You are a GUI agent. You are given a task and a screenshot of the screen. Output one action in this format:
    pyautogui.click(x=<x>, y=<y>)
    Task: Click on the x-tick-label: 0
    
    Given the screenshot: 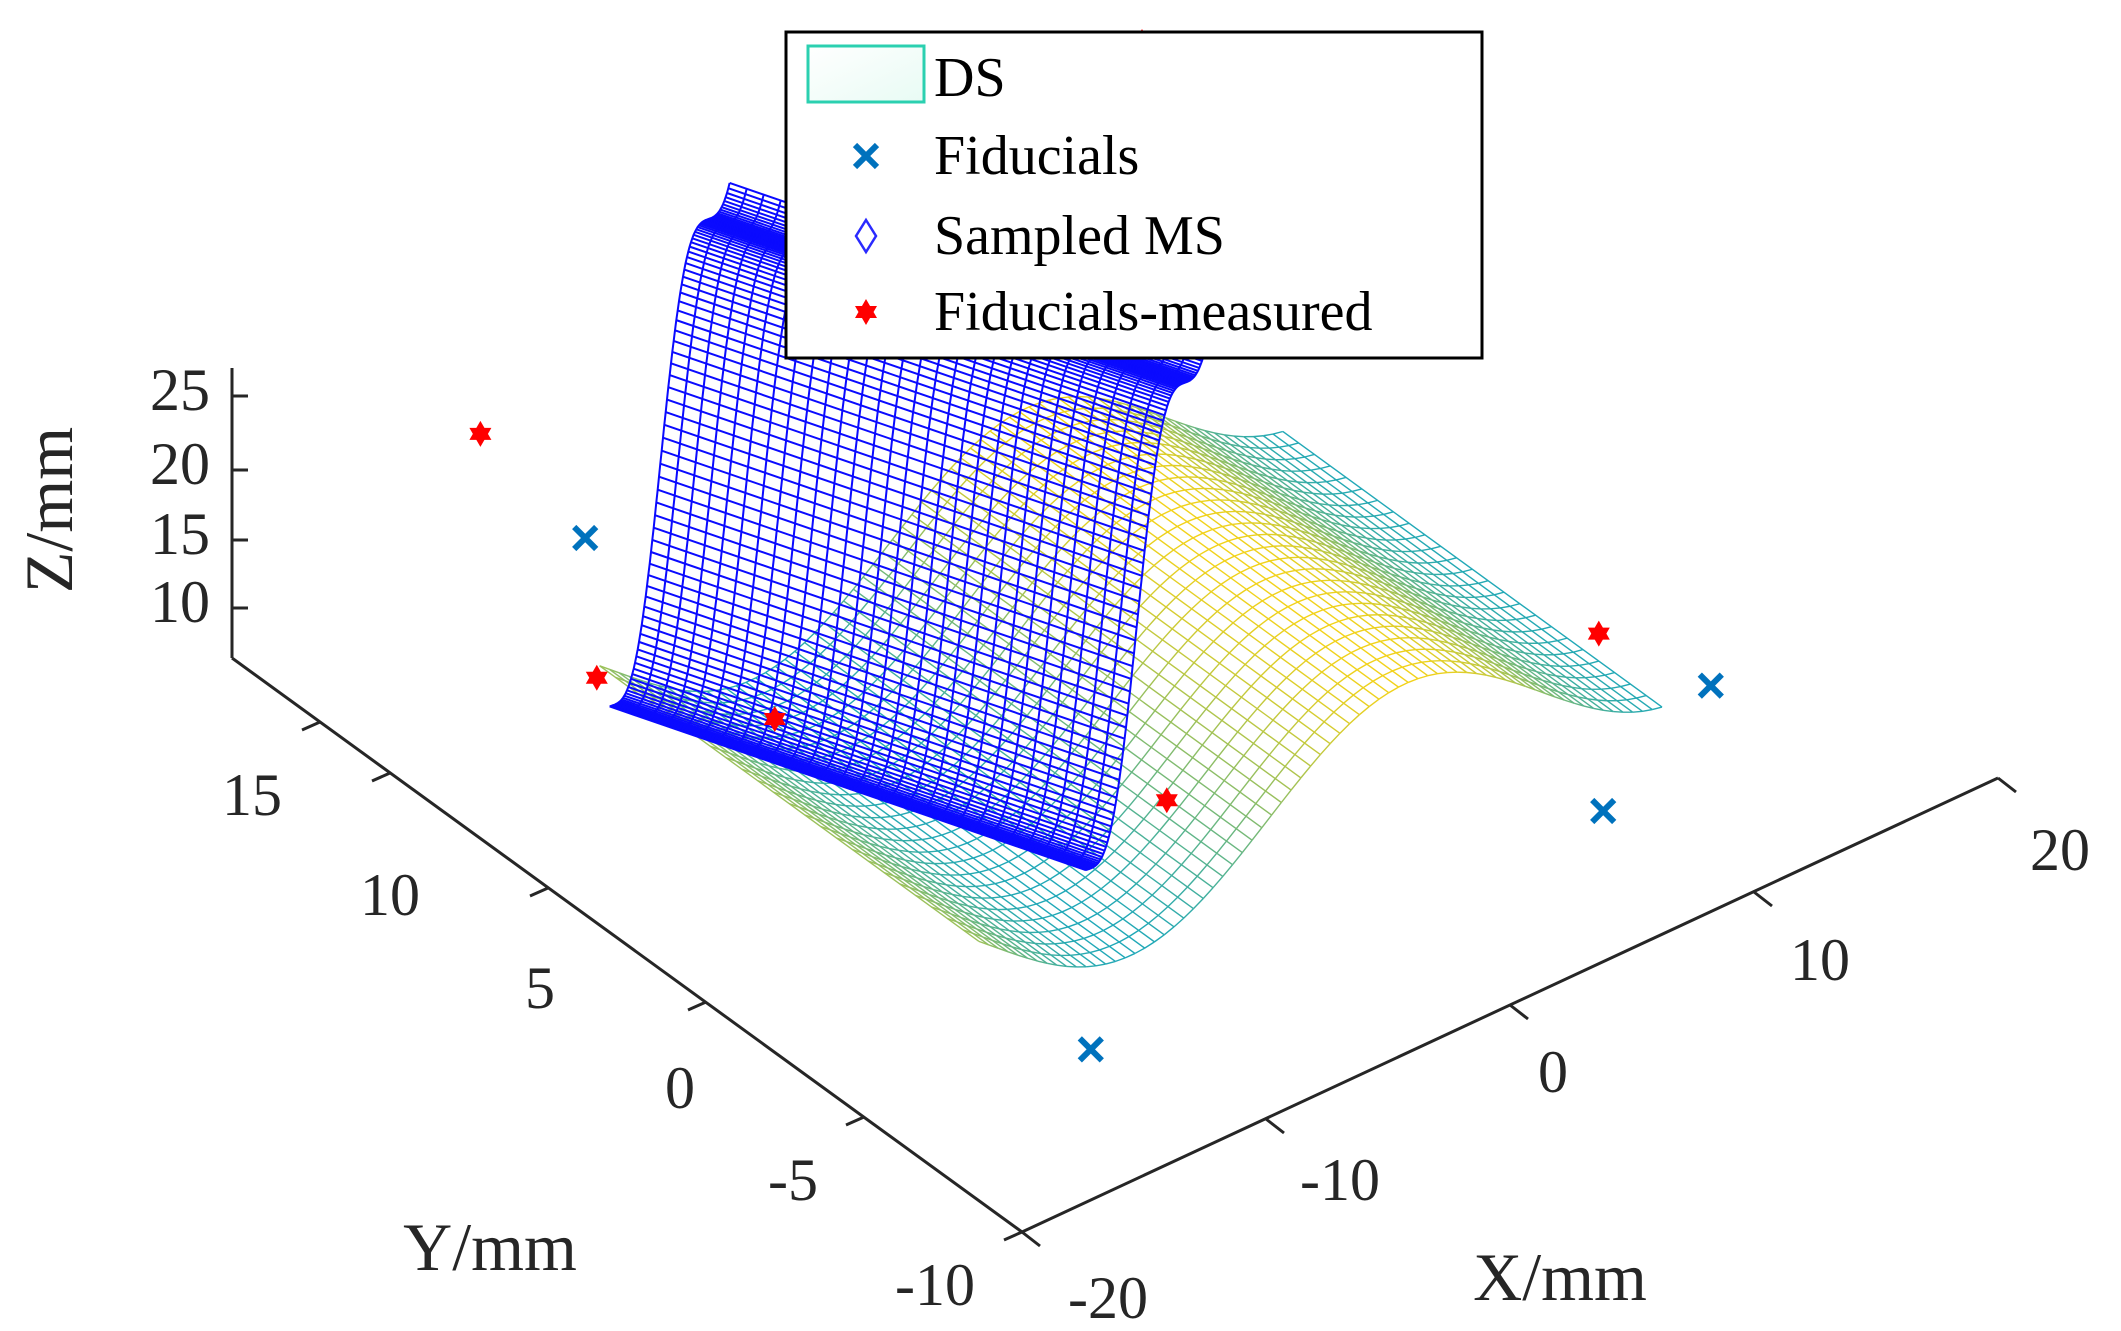 What is the action you would take?
    pyautogui.click(x=1553, y=1072)
    